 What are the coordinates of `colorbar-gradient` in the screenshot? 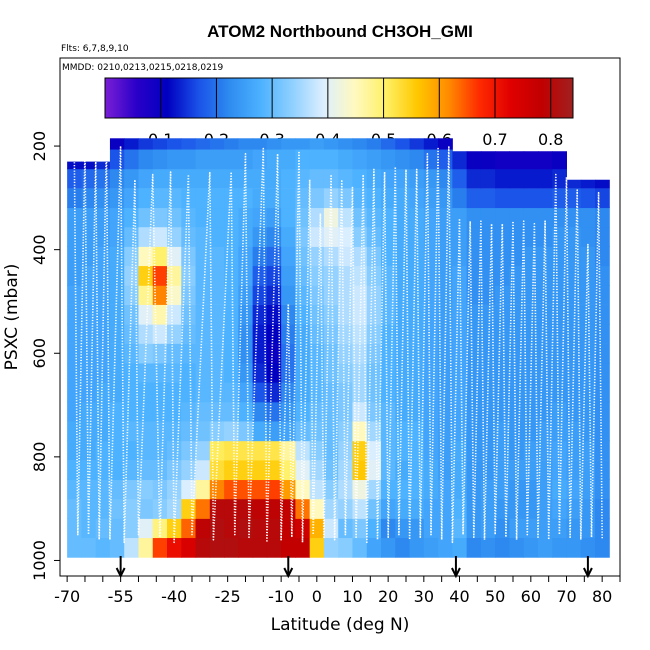 It's located at (339, 98).